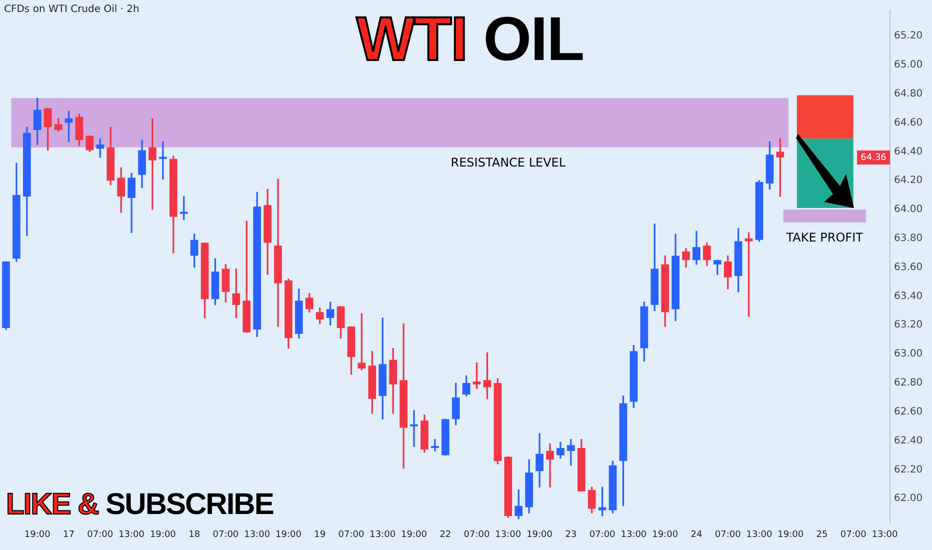 The width and height of the screenshot is (932, 550). What do you see at coordinates (908, 354) in the screenshot?
I see `y-tick-label: 63.00` at bounding box center [908, 354].